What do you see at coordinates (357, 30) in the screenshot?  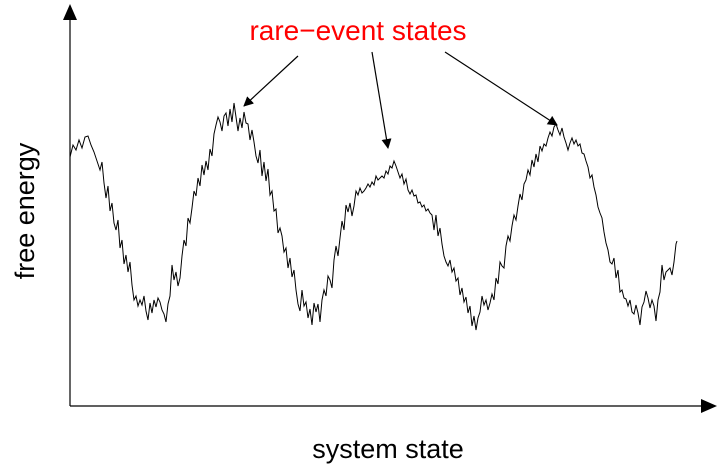 I see `annotation-label: rare−event states` at bounding box center [357, 30].